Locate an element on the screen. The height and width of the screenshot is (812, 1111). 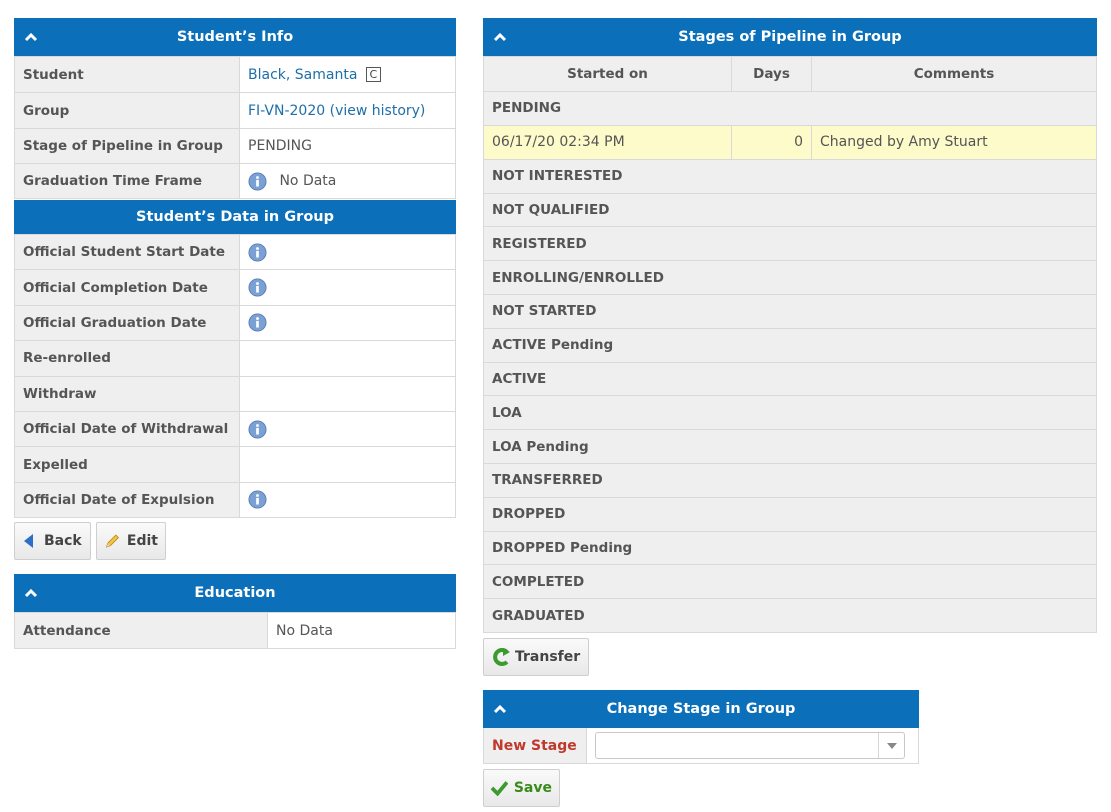
checkmark-icon is located at coordinates (499, 788).